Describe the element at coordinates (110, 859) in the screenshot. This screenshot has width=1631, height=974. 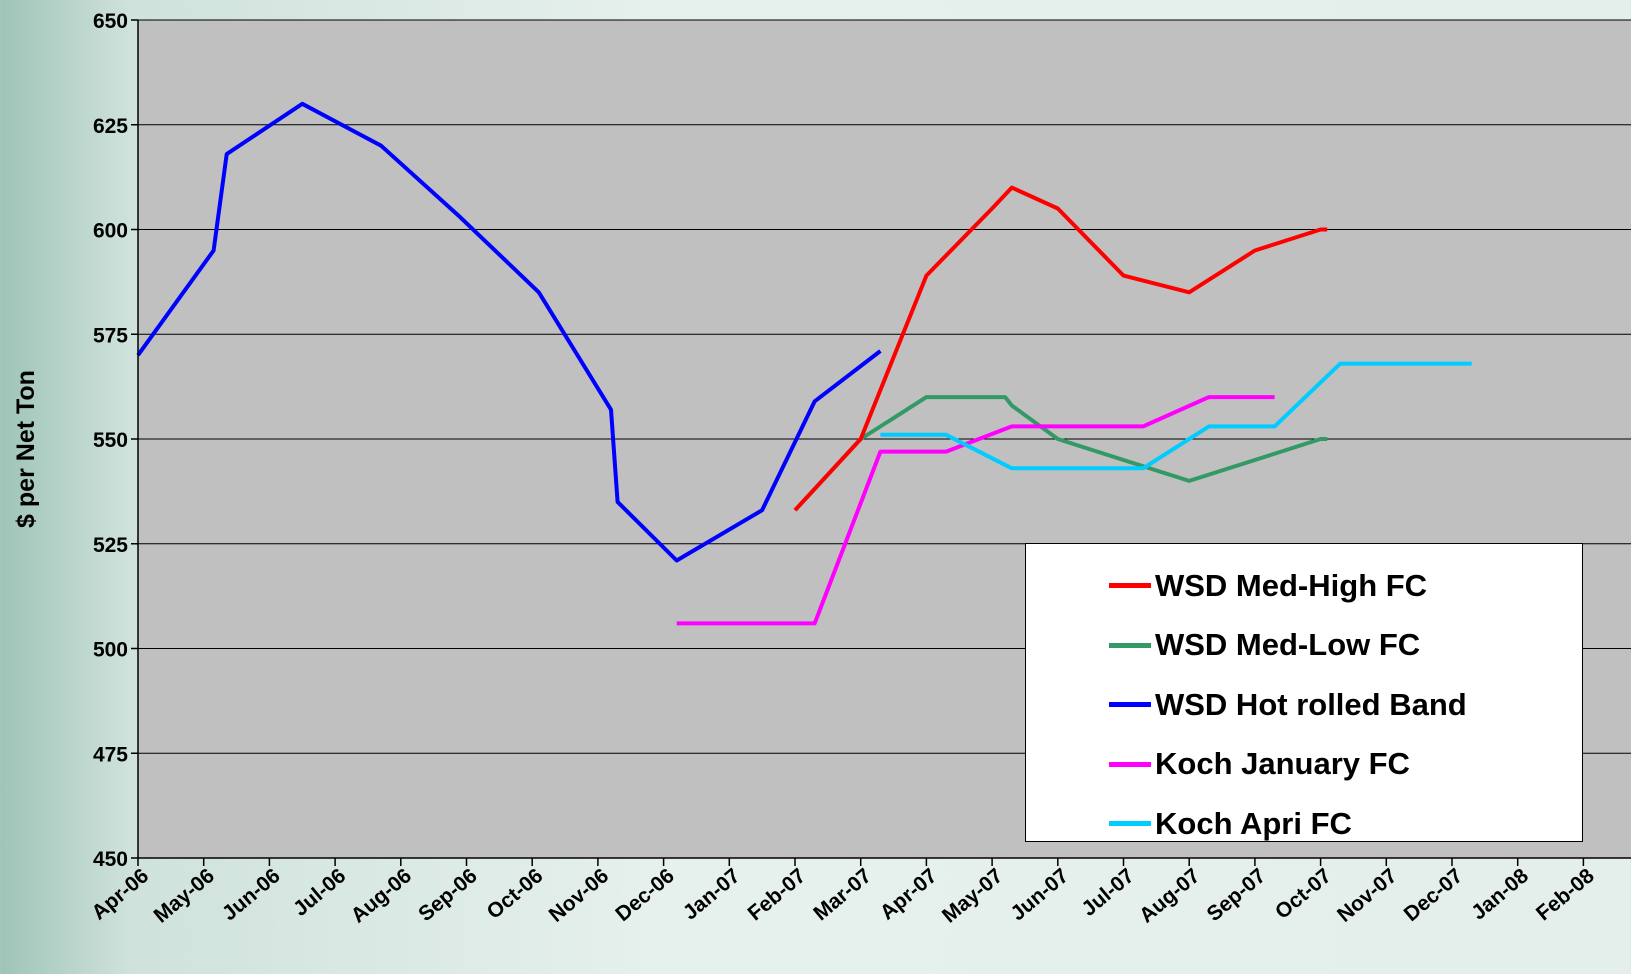
I see `y-tick-label: 450` at that location.